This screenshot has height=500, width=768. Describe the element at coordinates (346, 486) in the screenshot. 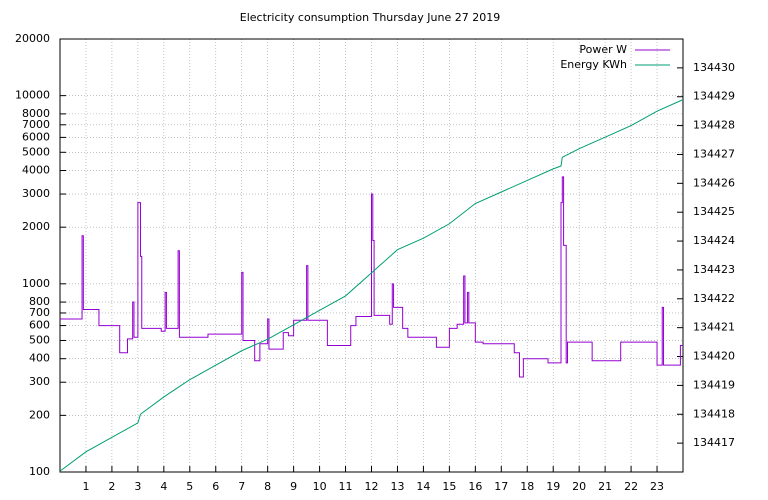

I see `x-tick-label: 11` at that location.